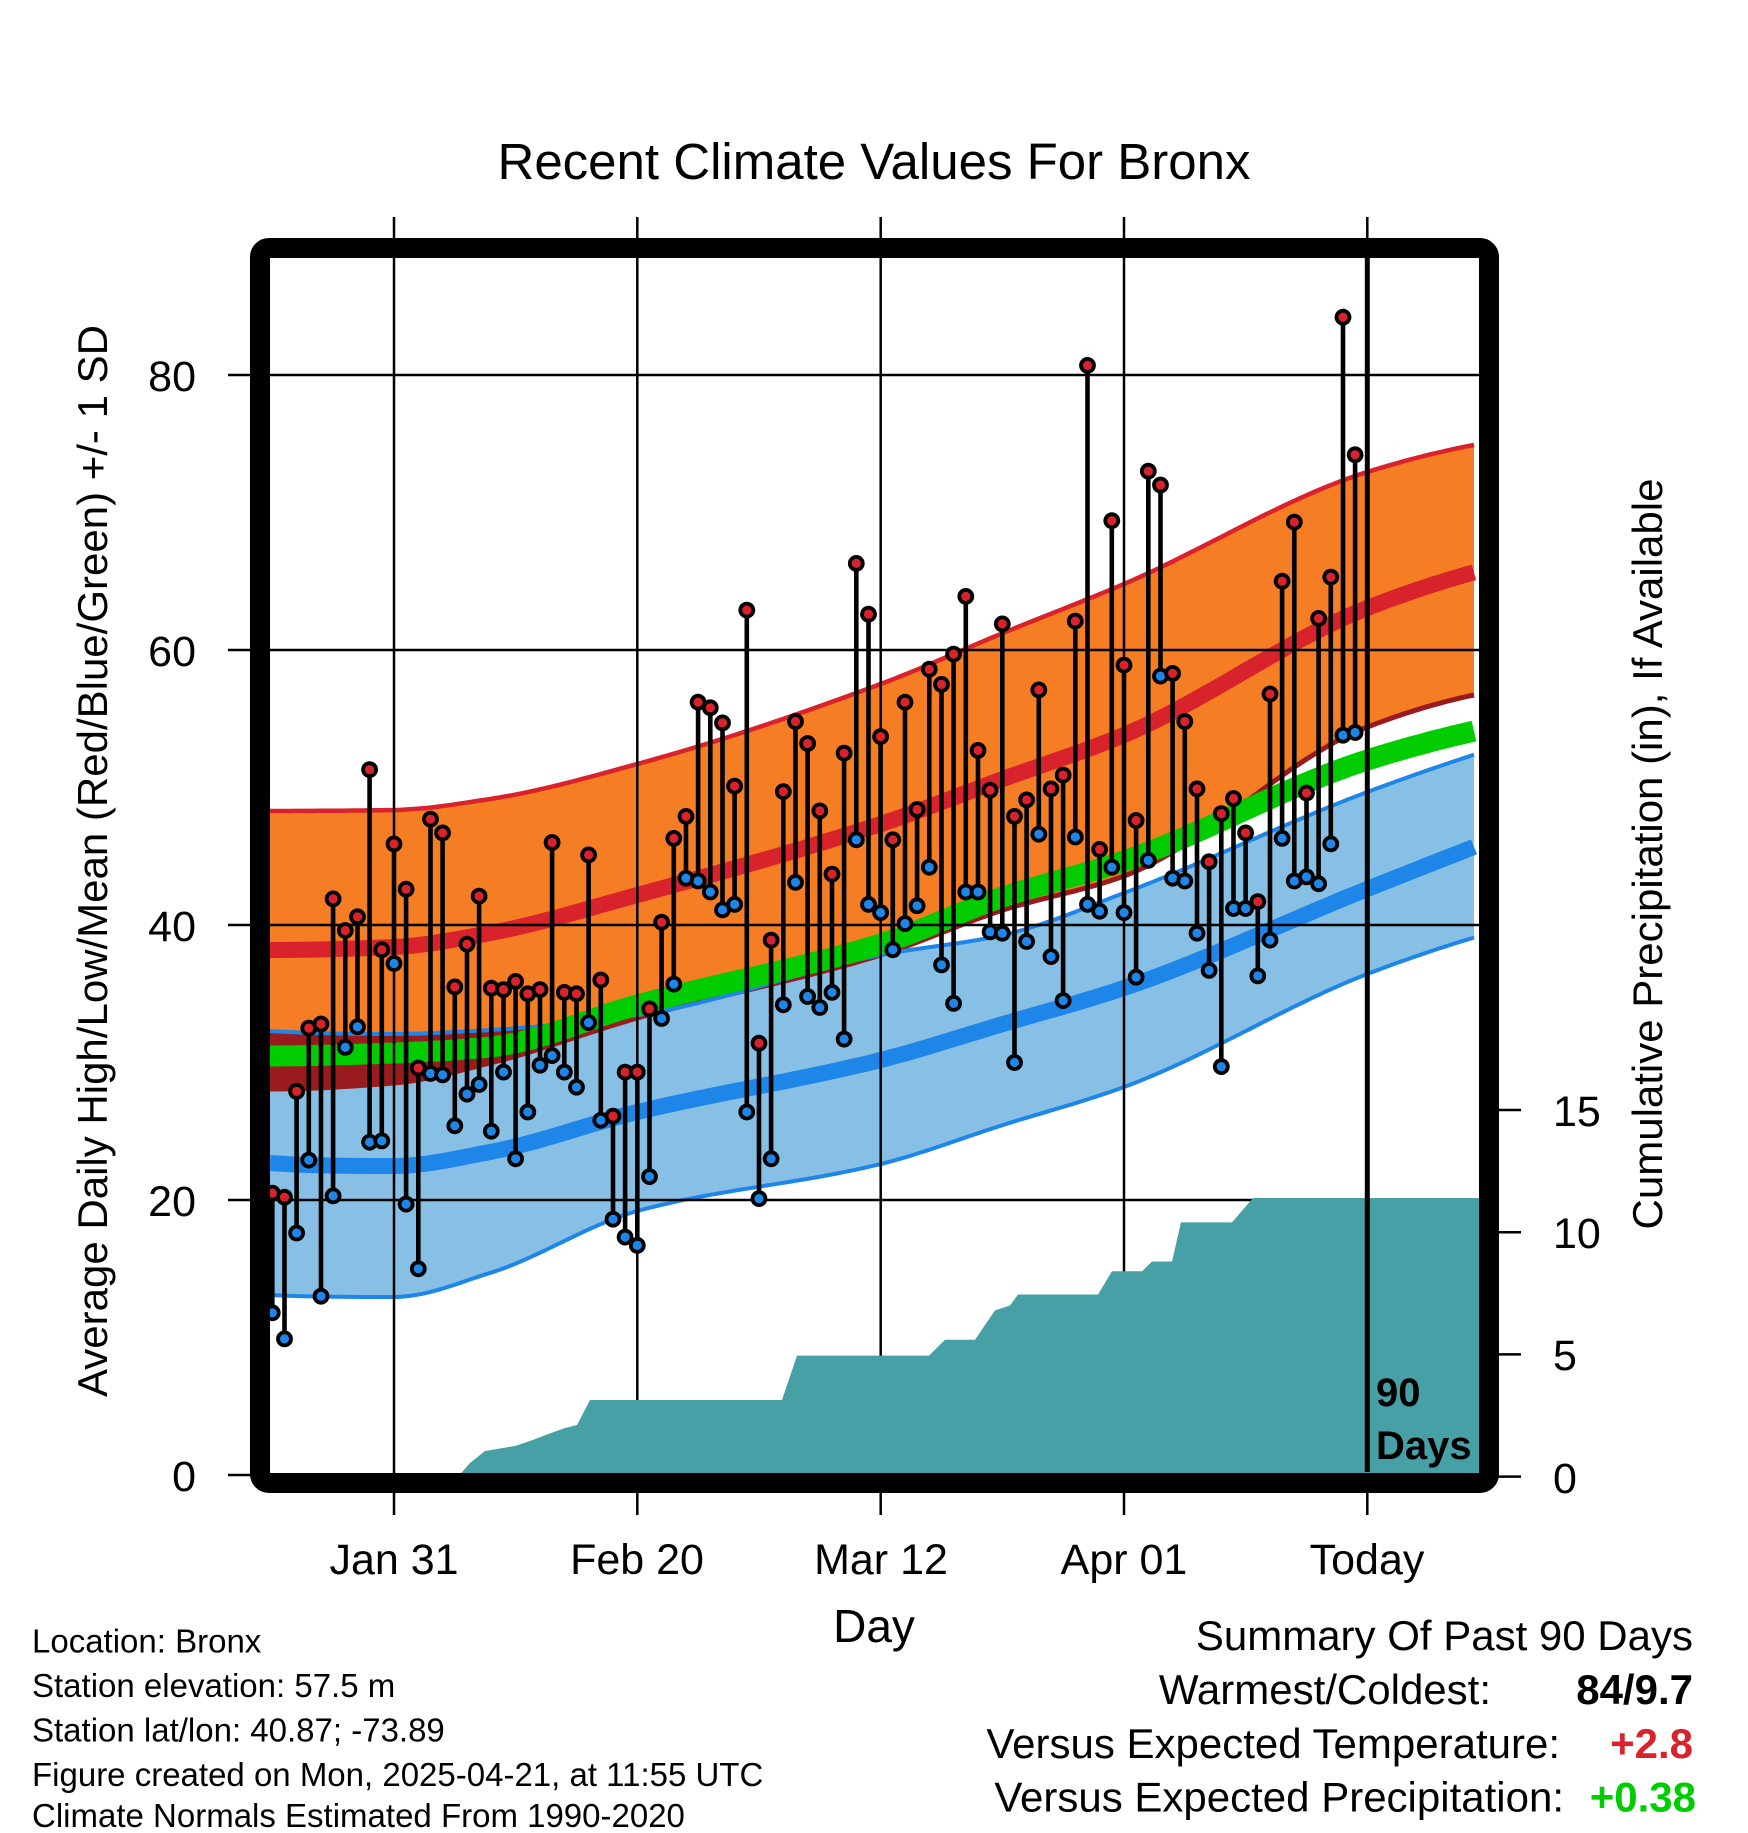 Image resolution: width=1748 pixels, height=1833 pixels. What do you see at coordinates (637, 1560) in the screenshot?
I see `svg-text: Feb 20` at bounding box center [637, 1560].